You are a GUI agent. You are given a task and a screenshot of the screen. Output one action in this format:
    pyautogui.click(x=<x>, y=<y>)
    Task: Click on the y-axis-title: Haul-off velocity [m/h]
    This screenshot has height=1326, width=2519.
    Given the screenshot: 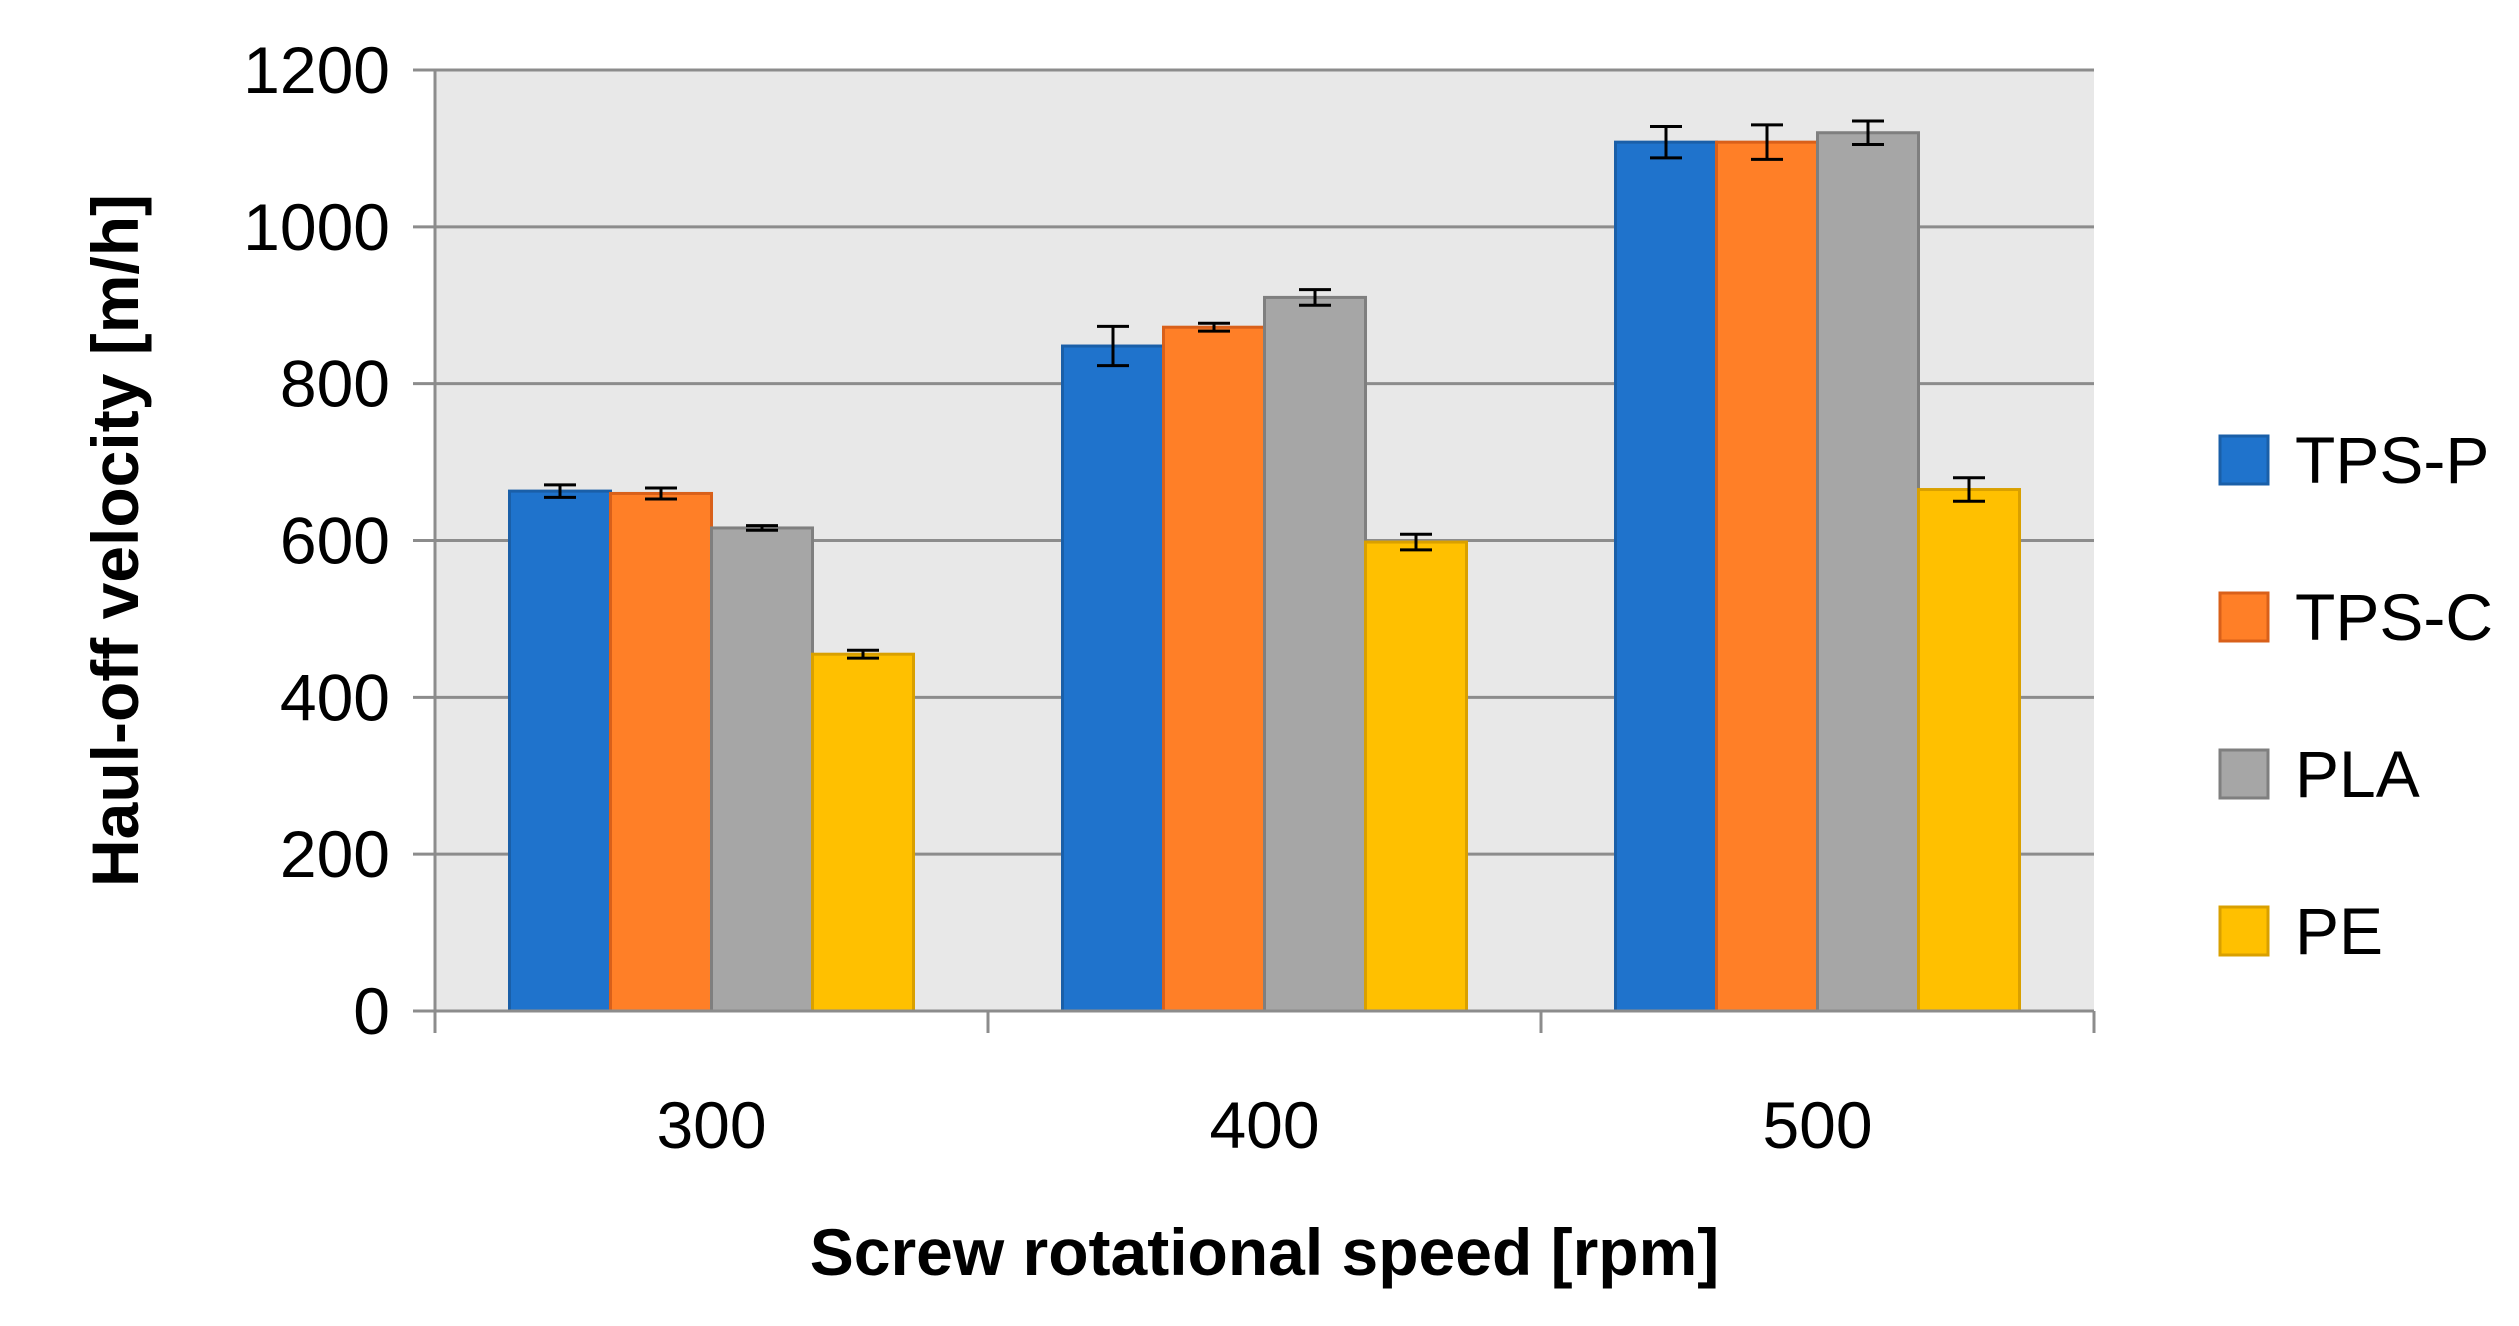 What is the action you would take?
    pyautogui.click(x=115, y=540)
    